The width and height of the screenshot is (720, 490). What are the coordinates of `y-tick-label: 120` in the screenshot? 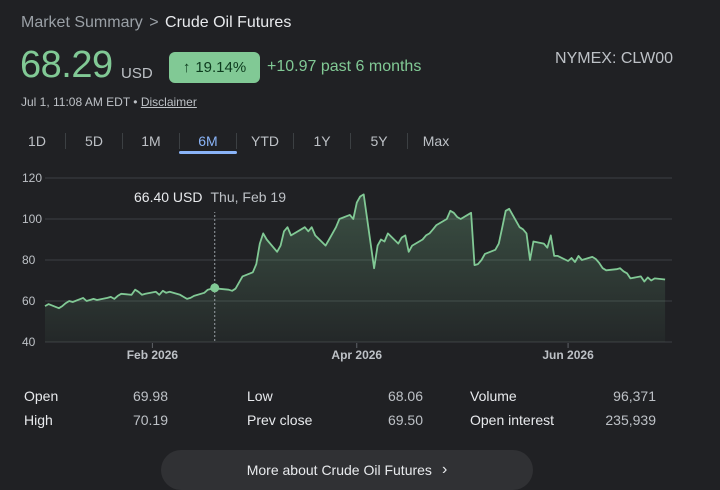 It's located at (32, 178).